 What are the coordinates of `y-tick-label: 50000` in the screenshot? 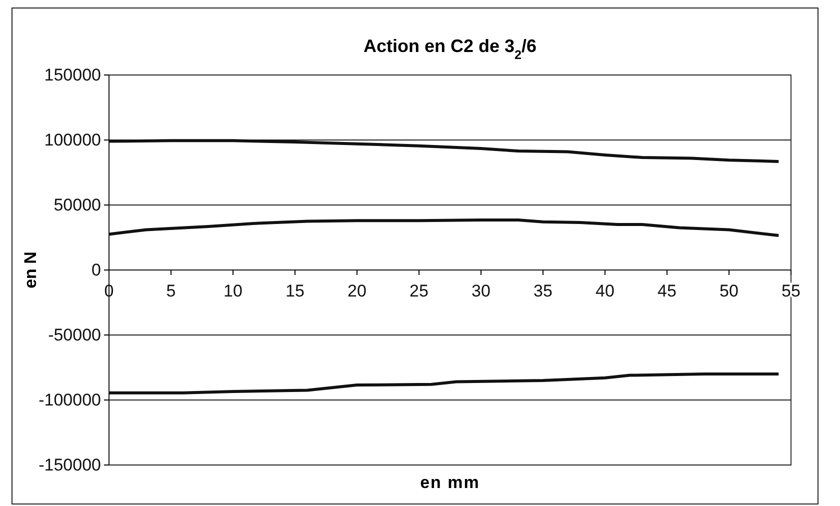 It's located at (77, 204).